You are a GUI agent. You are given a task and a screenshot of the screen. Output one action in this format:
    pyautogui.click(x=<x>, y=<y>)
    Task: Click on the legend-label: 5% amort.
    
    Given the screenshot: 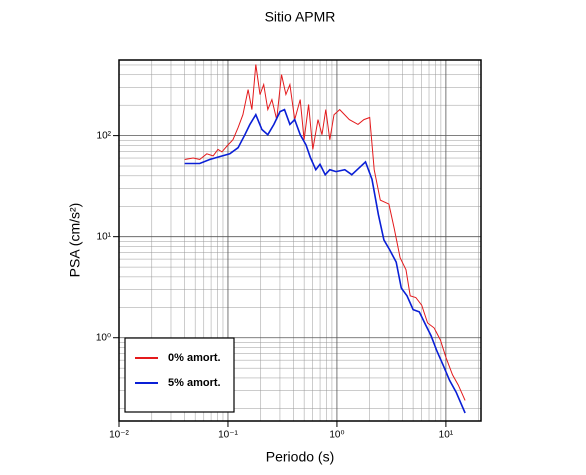 What is the action you would take?
    pyautogui.click(x=194, y=383)
    